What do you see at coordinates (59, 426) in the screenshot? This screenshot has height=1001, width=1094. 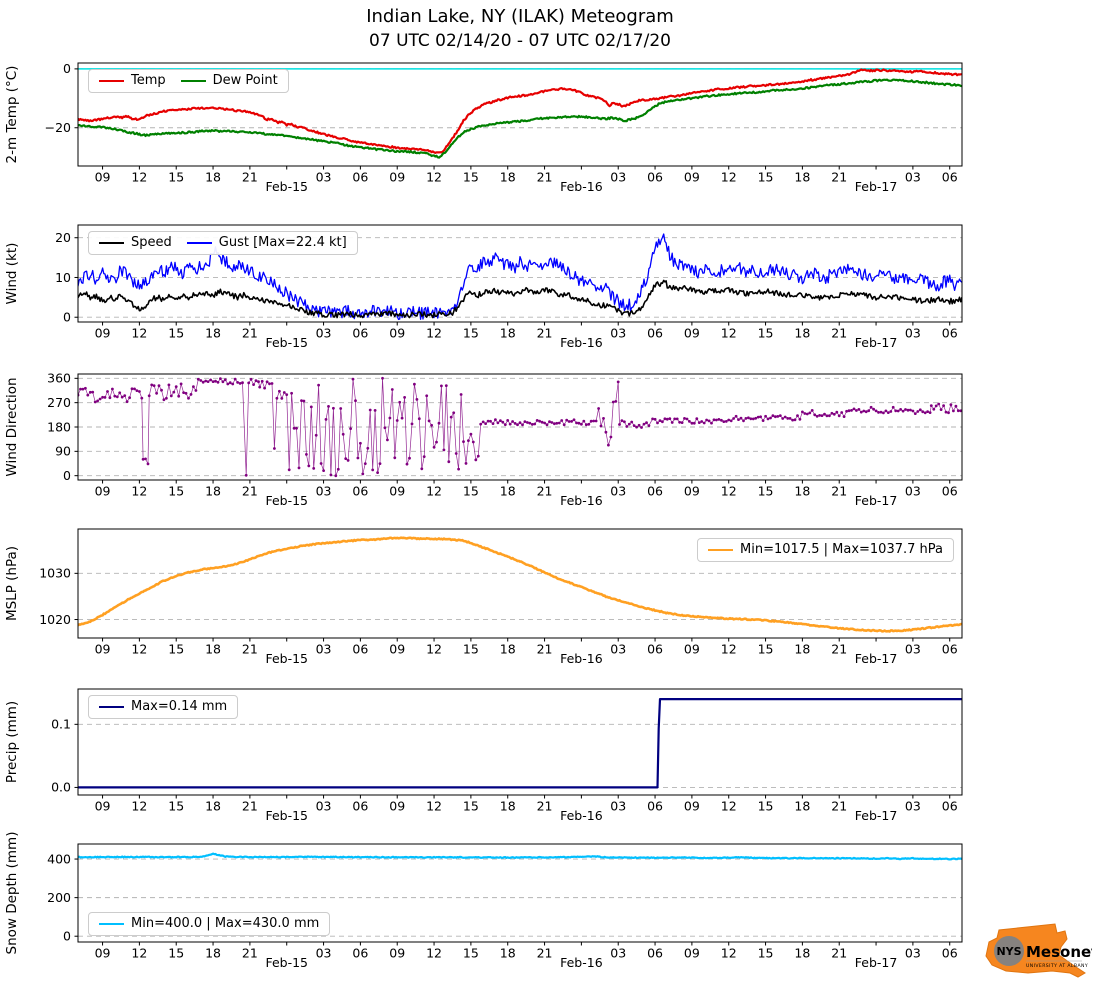 I see `y-tick-label: 180` at bounding box center [59, 426].